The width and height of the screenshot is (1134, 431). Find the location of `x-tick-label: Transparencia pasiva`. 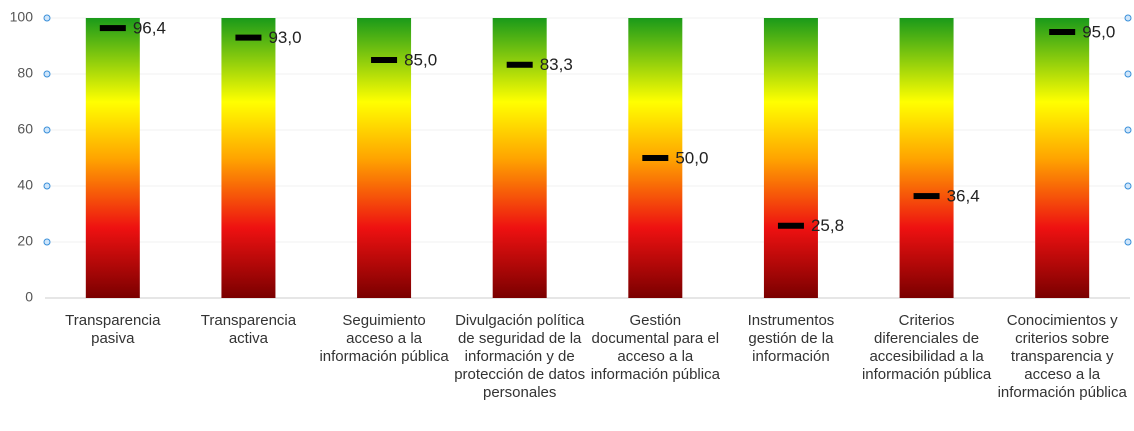

x-tick-label: Transparencia pasiva is located at coordinates (113, 329).